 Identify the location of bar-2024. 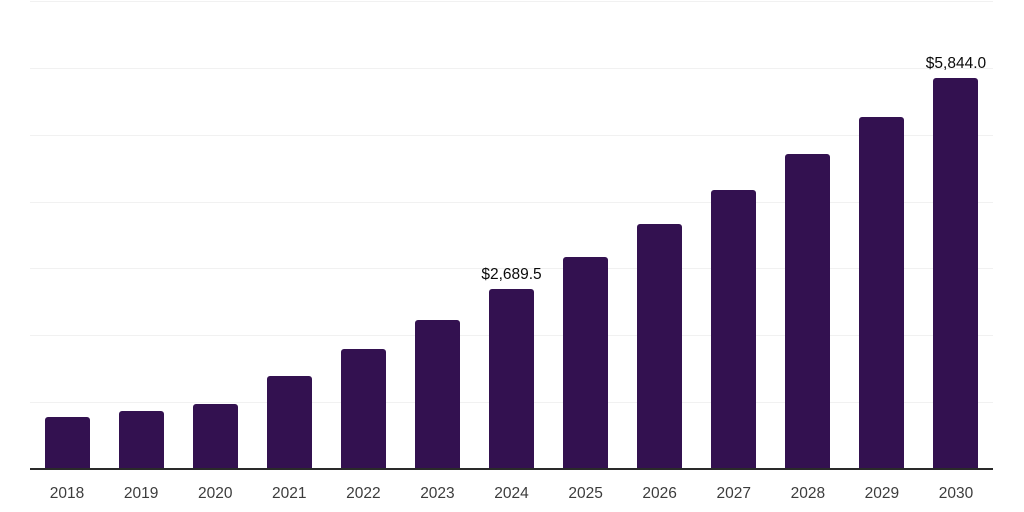
(511, 379).